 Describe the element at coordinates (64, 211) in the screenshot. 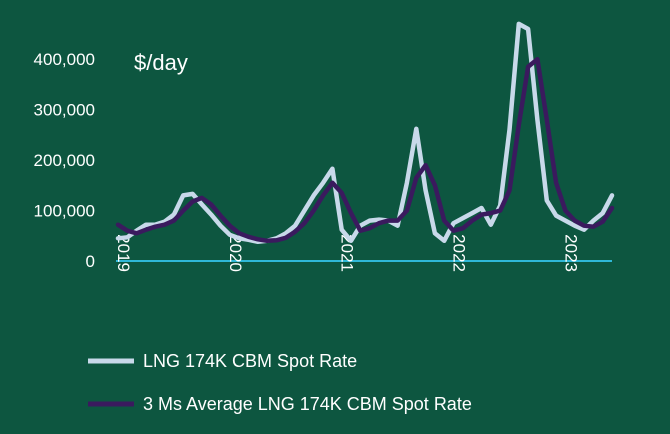

I see `y-tick-label: 100,000` at that location.